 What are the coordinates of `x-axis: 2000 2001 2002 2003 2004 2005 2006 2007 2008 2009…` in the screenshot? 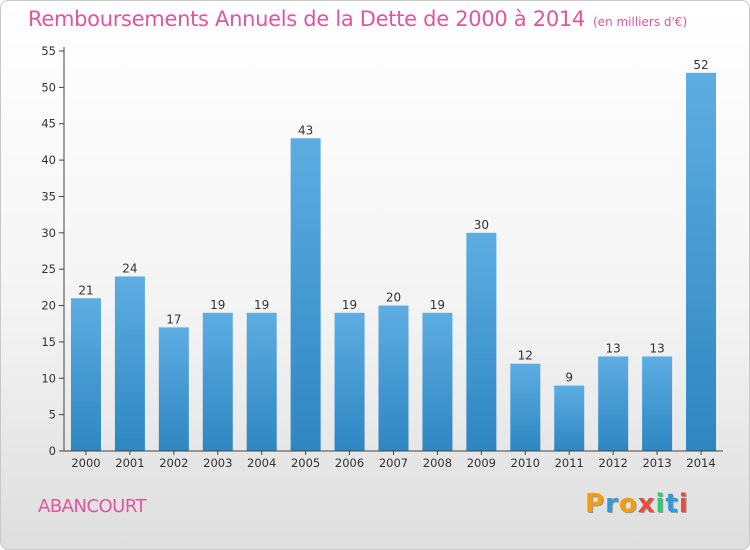 It's located at (393, 460).